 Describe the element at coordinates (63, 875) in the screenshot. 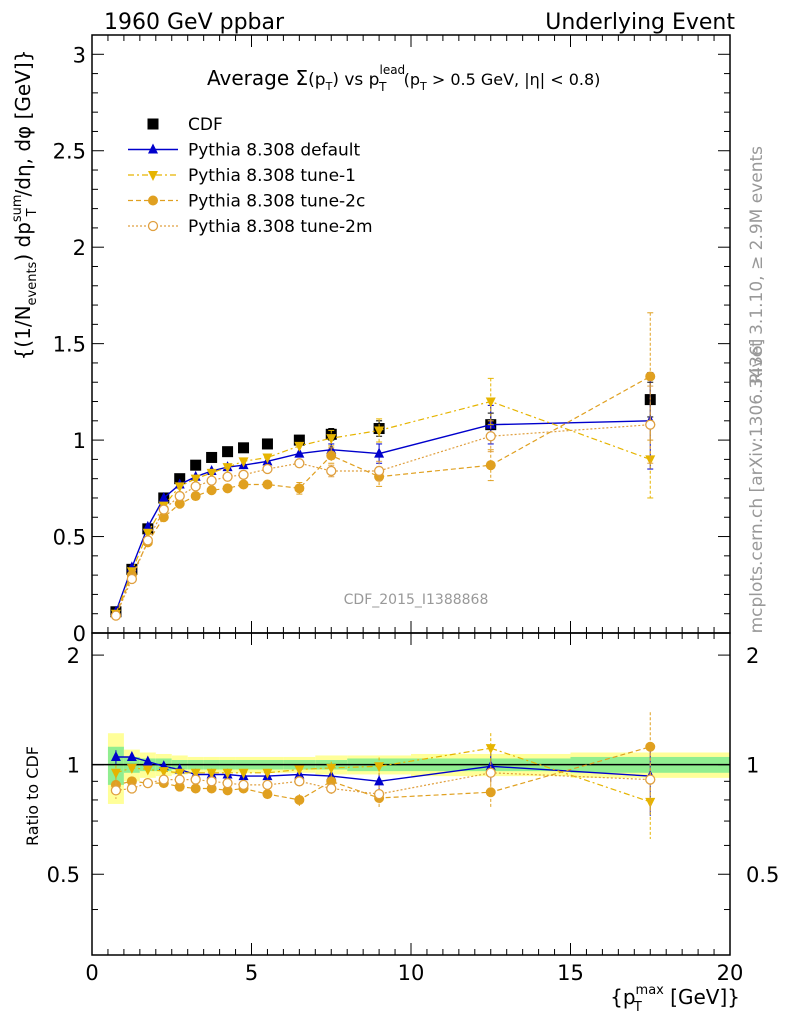

I see `ratio-y-tick-label: 0.5` at that location.